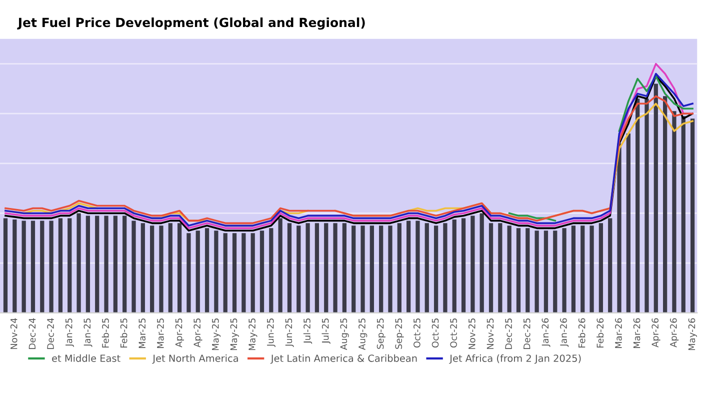  What do you see at coordinates (195, 359) in the screenshot?
I see `legend-label: Jet North America` at bounding box center [195, 359].